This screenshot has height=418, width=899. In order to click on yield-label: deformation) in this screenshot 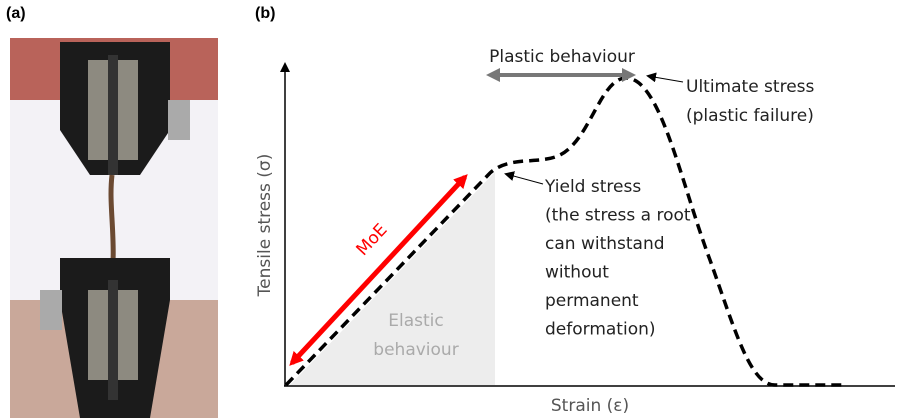, I will do `click(600, 330)`.